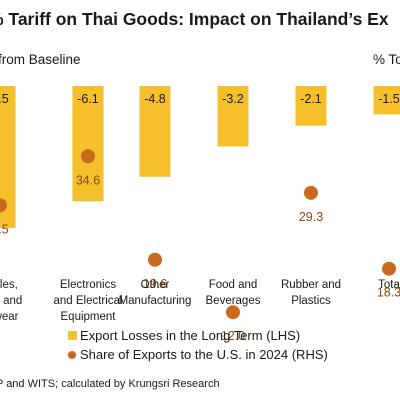 Image resolution: width=400 pixels, height=405 pixels. I want to click on category-label-2-line-0: Other, so click(155, 285).